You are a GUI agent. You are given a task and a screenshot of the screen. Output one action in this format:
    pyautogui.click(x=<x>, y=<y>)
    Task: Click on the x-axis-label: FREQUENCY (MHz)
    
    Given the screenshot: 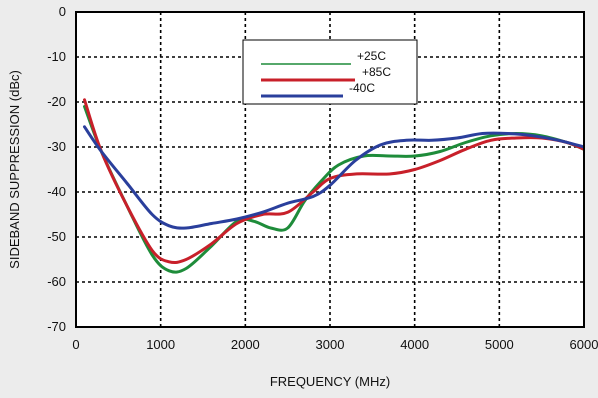 What is the action you would take?
    pyautogui.click(x=330, y=381)
    